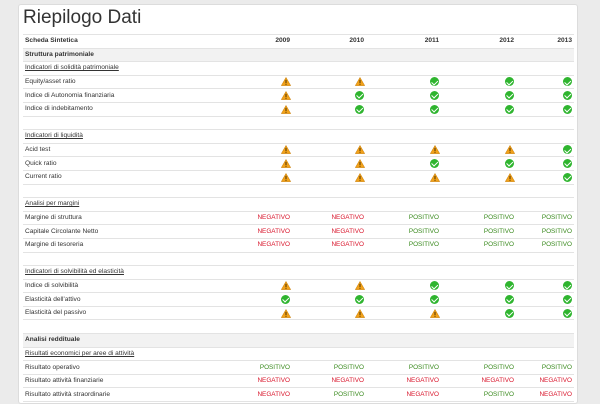 The image size is (600, 404). What do you see at coordinates (113, 353) in the screenshot?
I see `group-title: Risultati economici per aree di attività` at bounding box center [113, 353].